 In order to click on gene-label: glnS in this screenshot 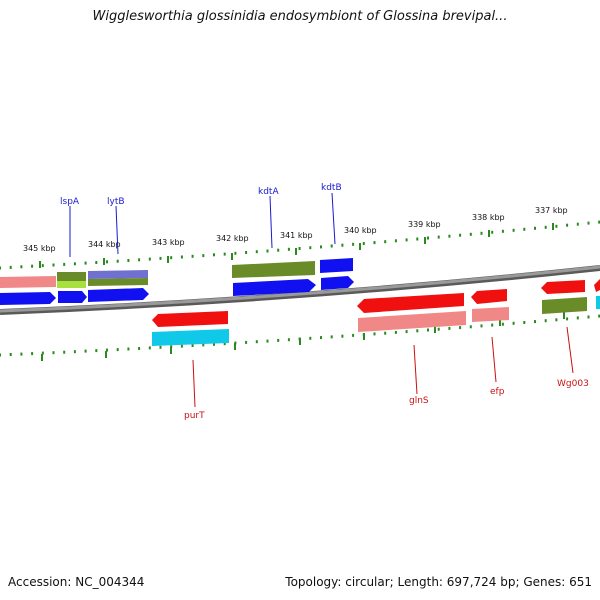, I will do `click(419, 401)`.